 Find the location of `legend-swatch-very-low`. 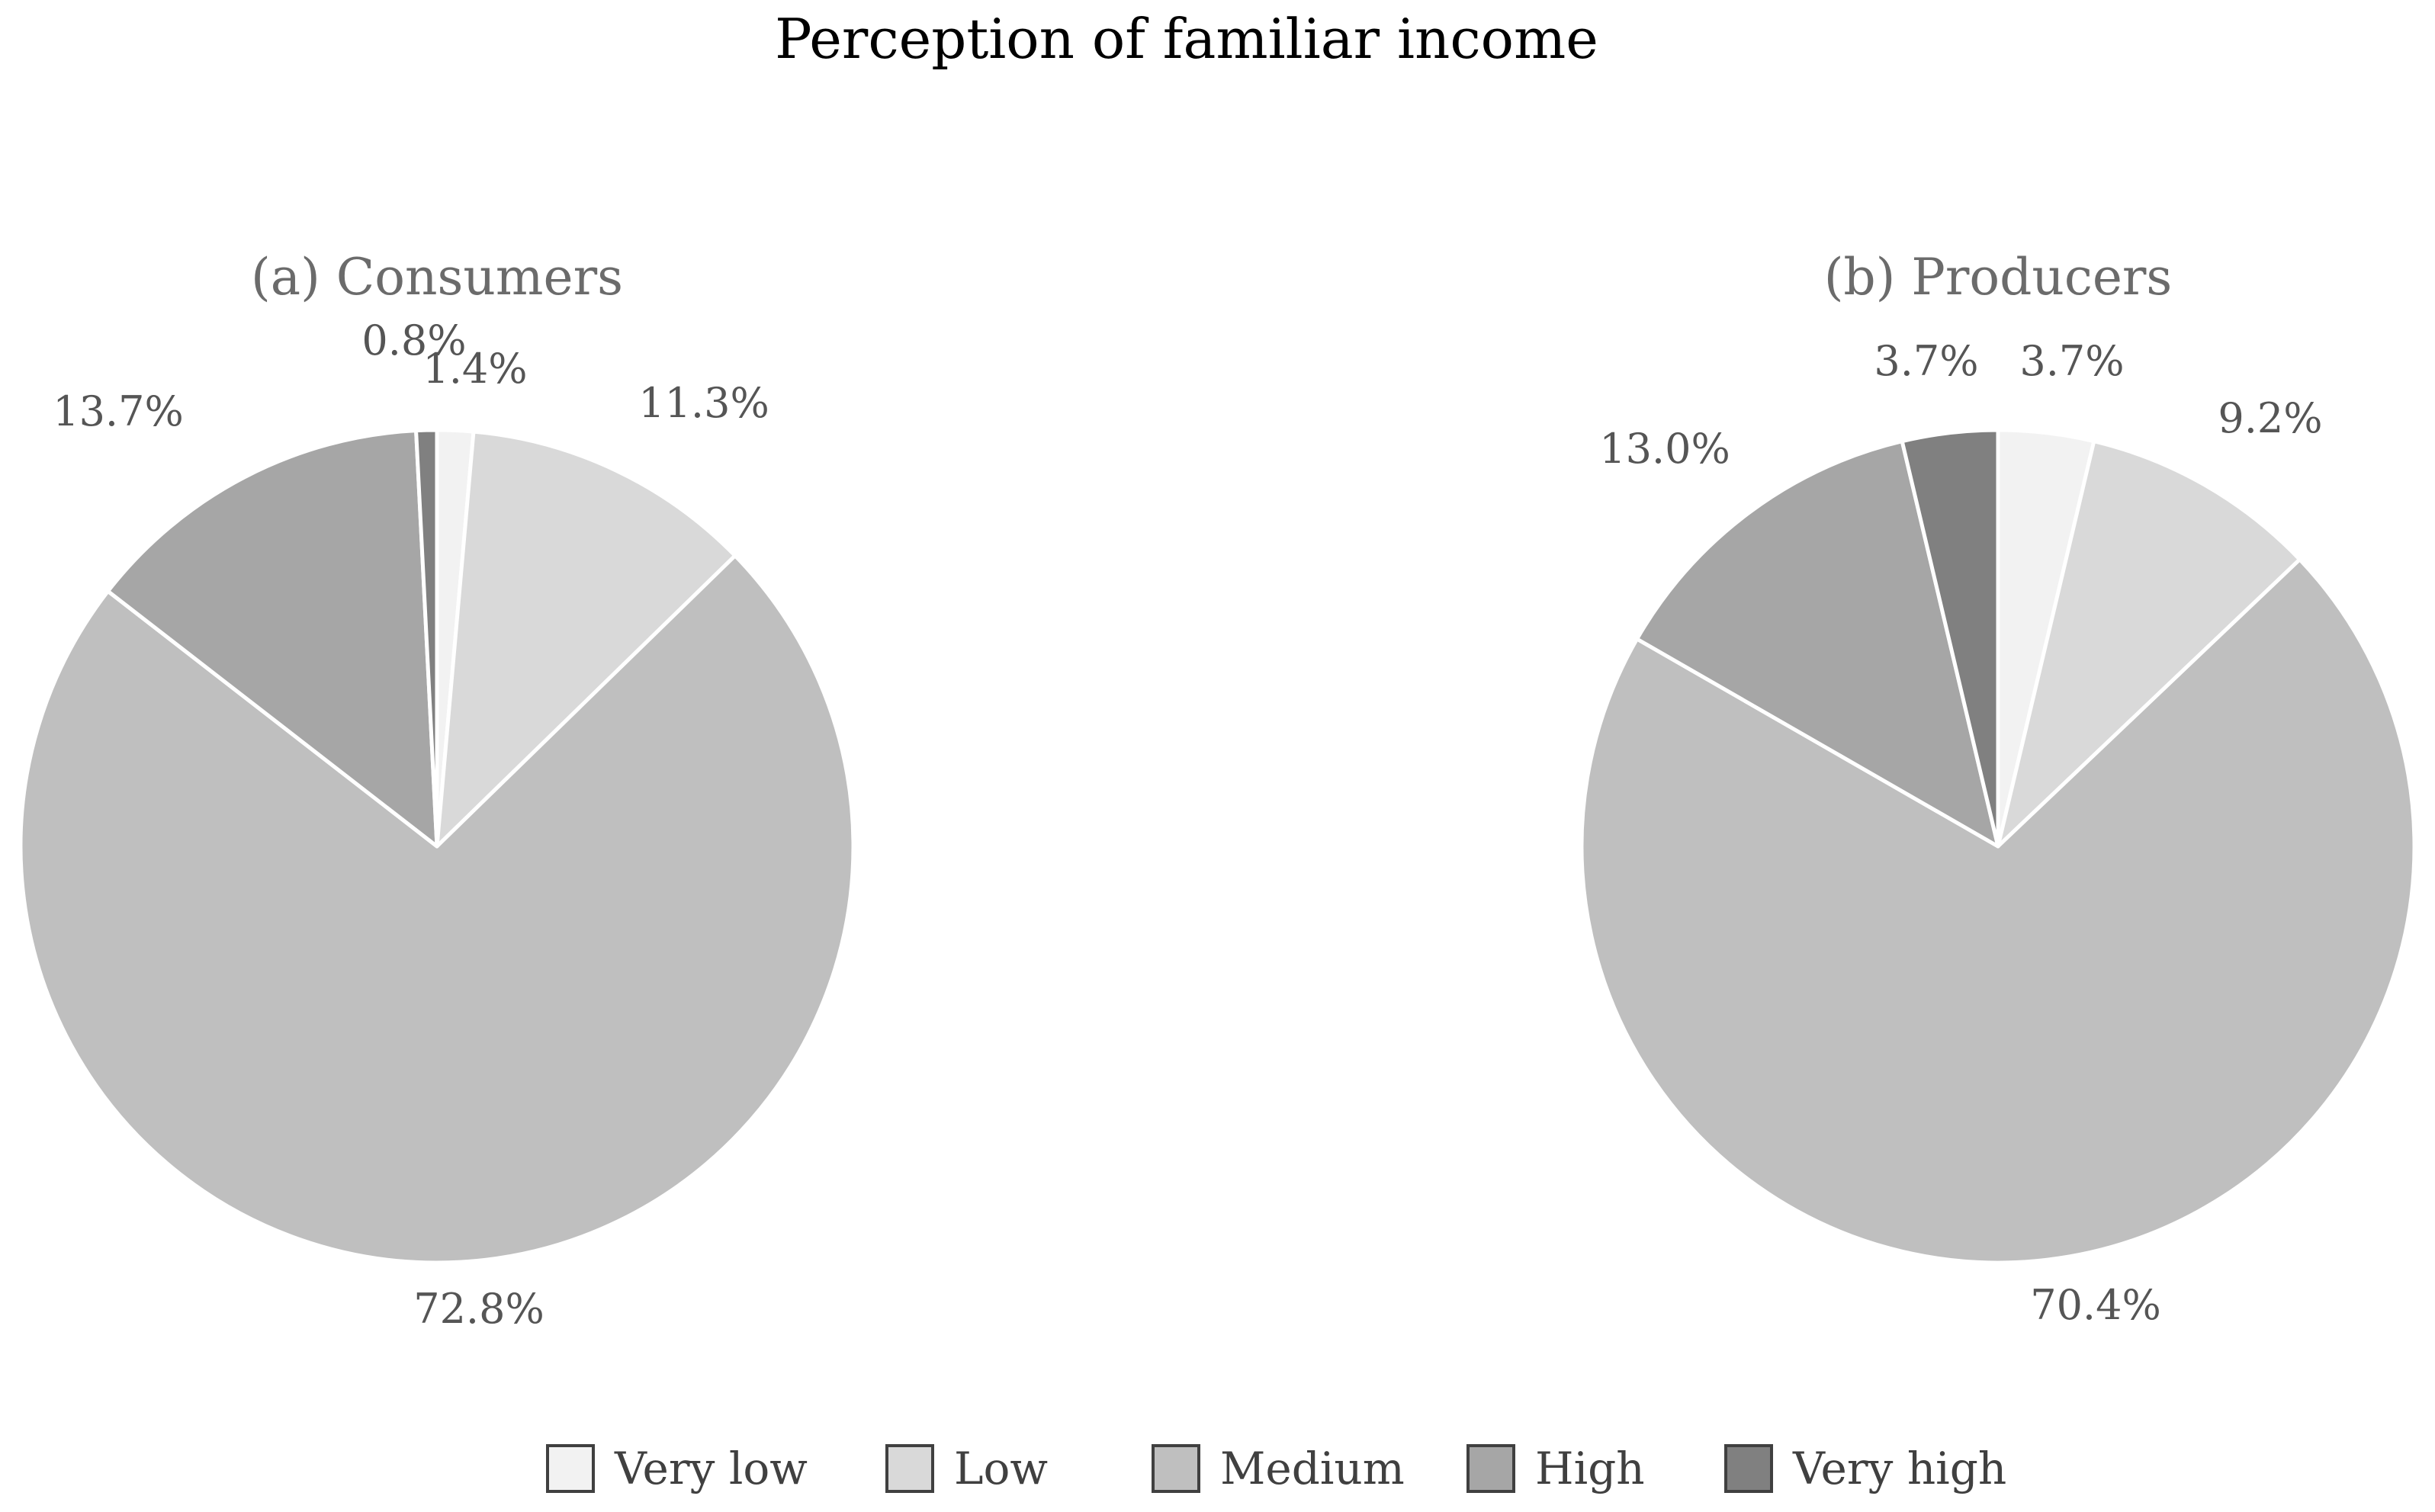

legend-swatch-very-low is located at coordinates (570, 1468).